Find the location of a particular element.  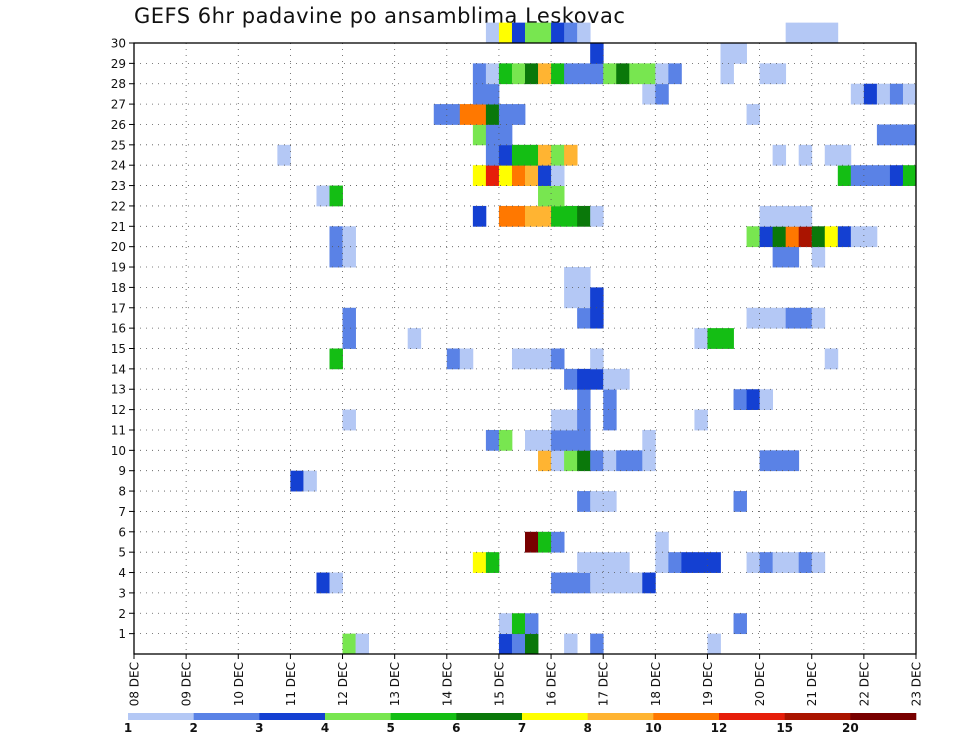

y-tick-label: 1 is located at coordinates (122, 634).